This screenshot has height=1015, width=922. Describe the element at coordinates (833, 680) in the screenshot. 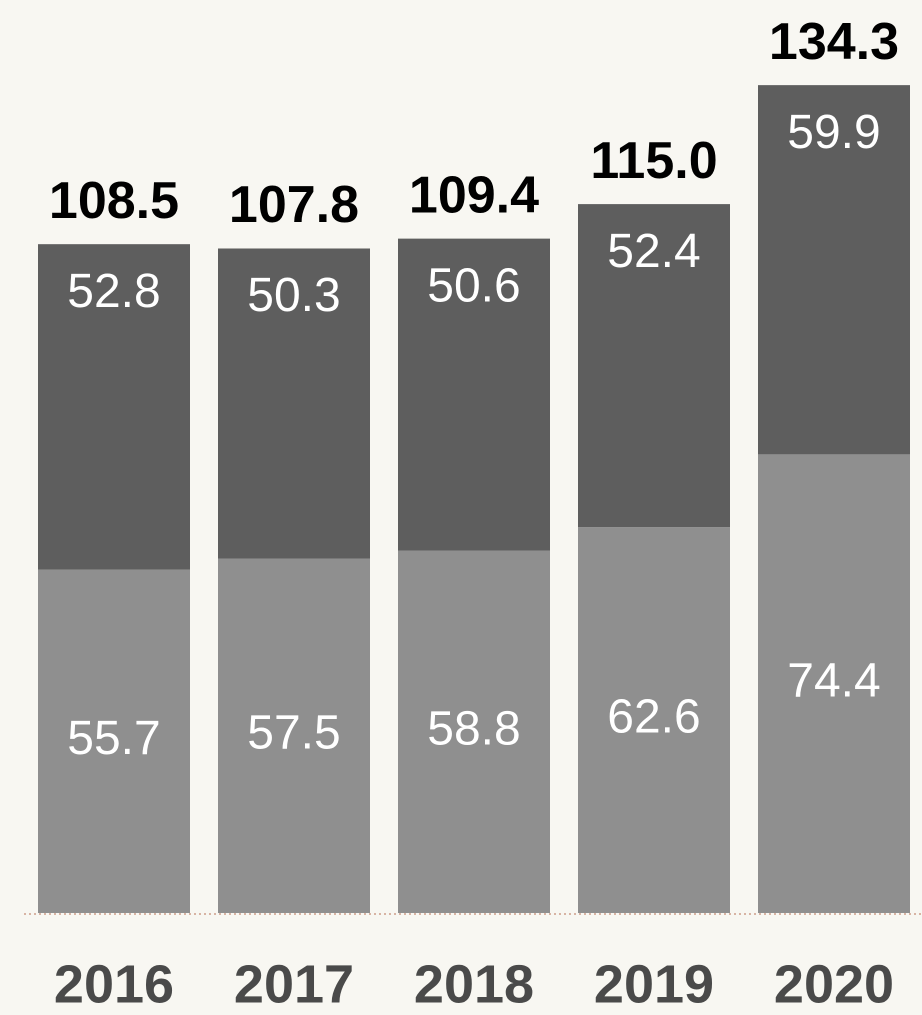

I see `segment-label: 74.4` at that location.